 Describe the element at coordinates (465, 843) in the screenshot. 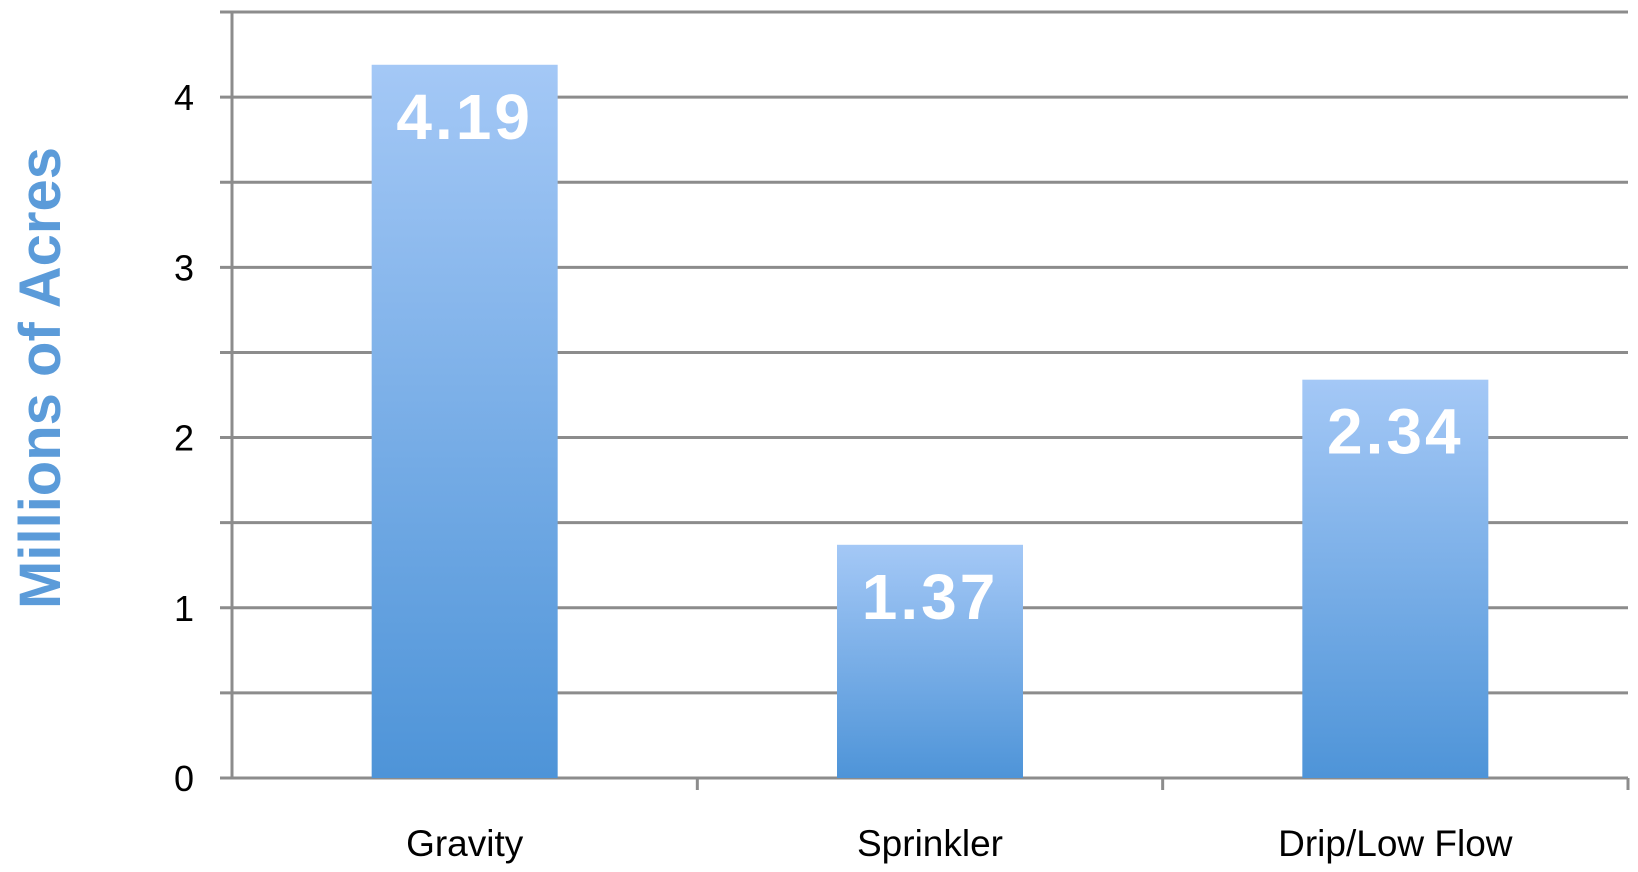

I see `category-label: Gravity` at that location.